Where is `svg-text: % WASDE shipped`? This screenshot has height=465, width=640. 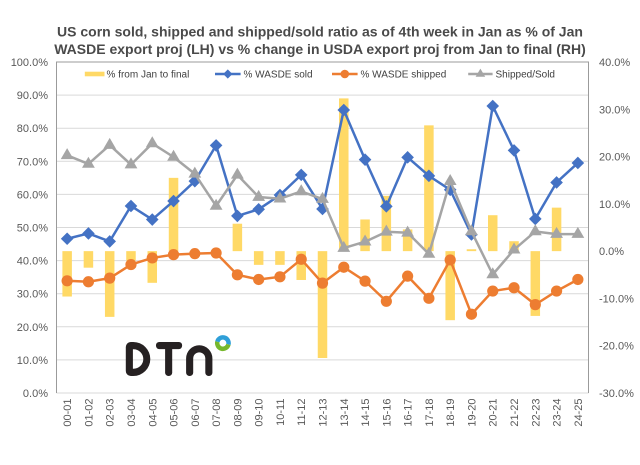
svg-text: % WASDE shipped is located at coordinates (404, 75).